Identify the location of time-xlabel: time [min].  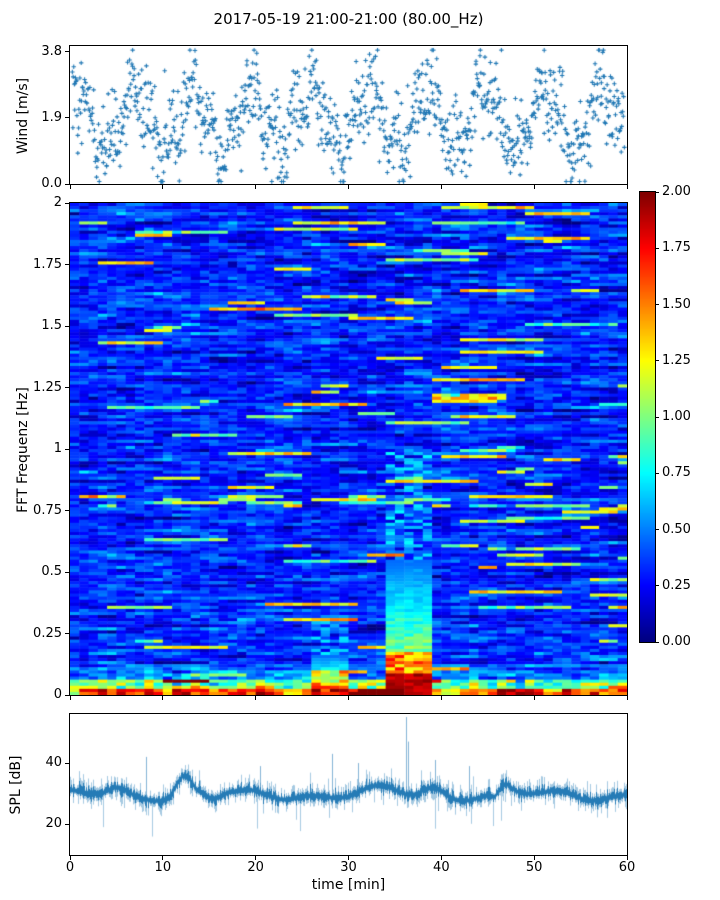
(348, 885).